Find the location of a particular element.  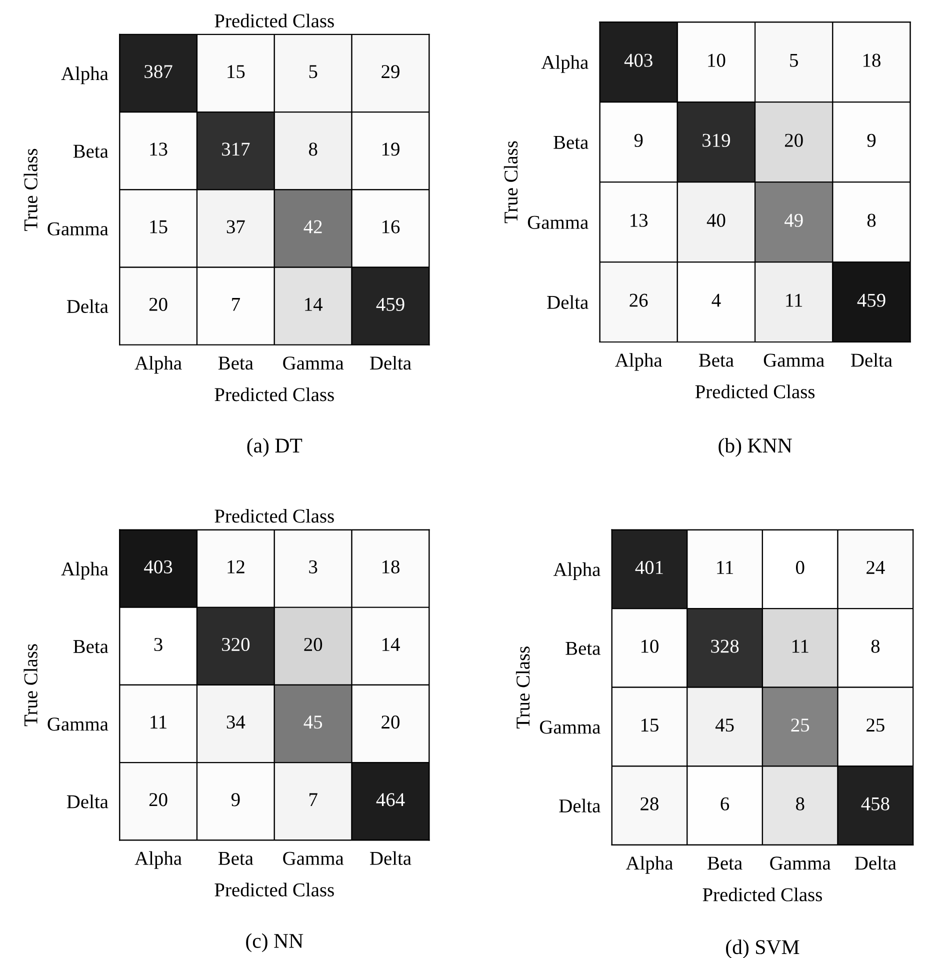

data-label: 401 is located at coordinates (649, 567).